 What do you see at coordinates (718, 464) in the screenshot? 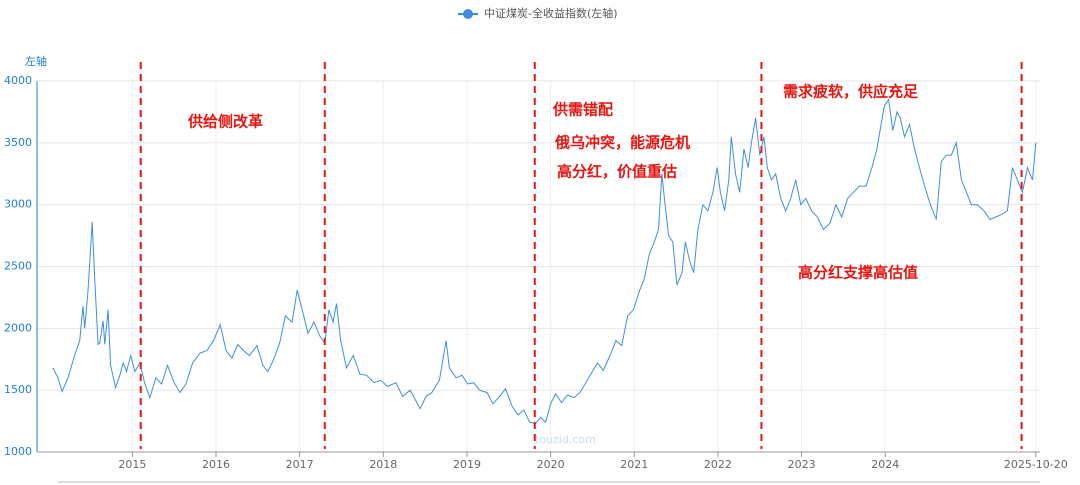
I see `x-tick-label: 2022` at bounding box center [718, 464].